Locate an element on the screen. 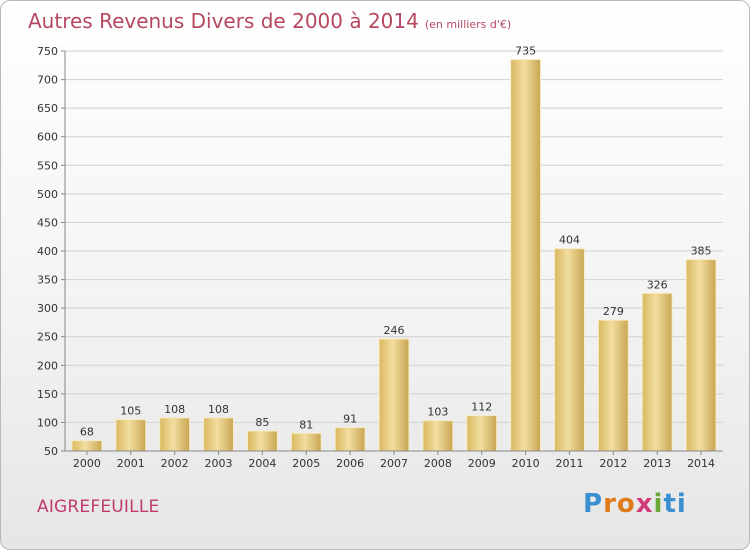 The height and width of the screenshot is (550, 750). y-tick-label: 750 is located at coordinates (47, 51).